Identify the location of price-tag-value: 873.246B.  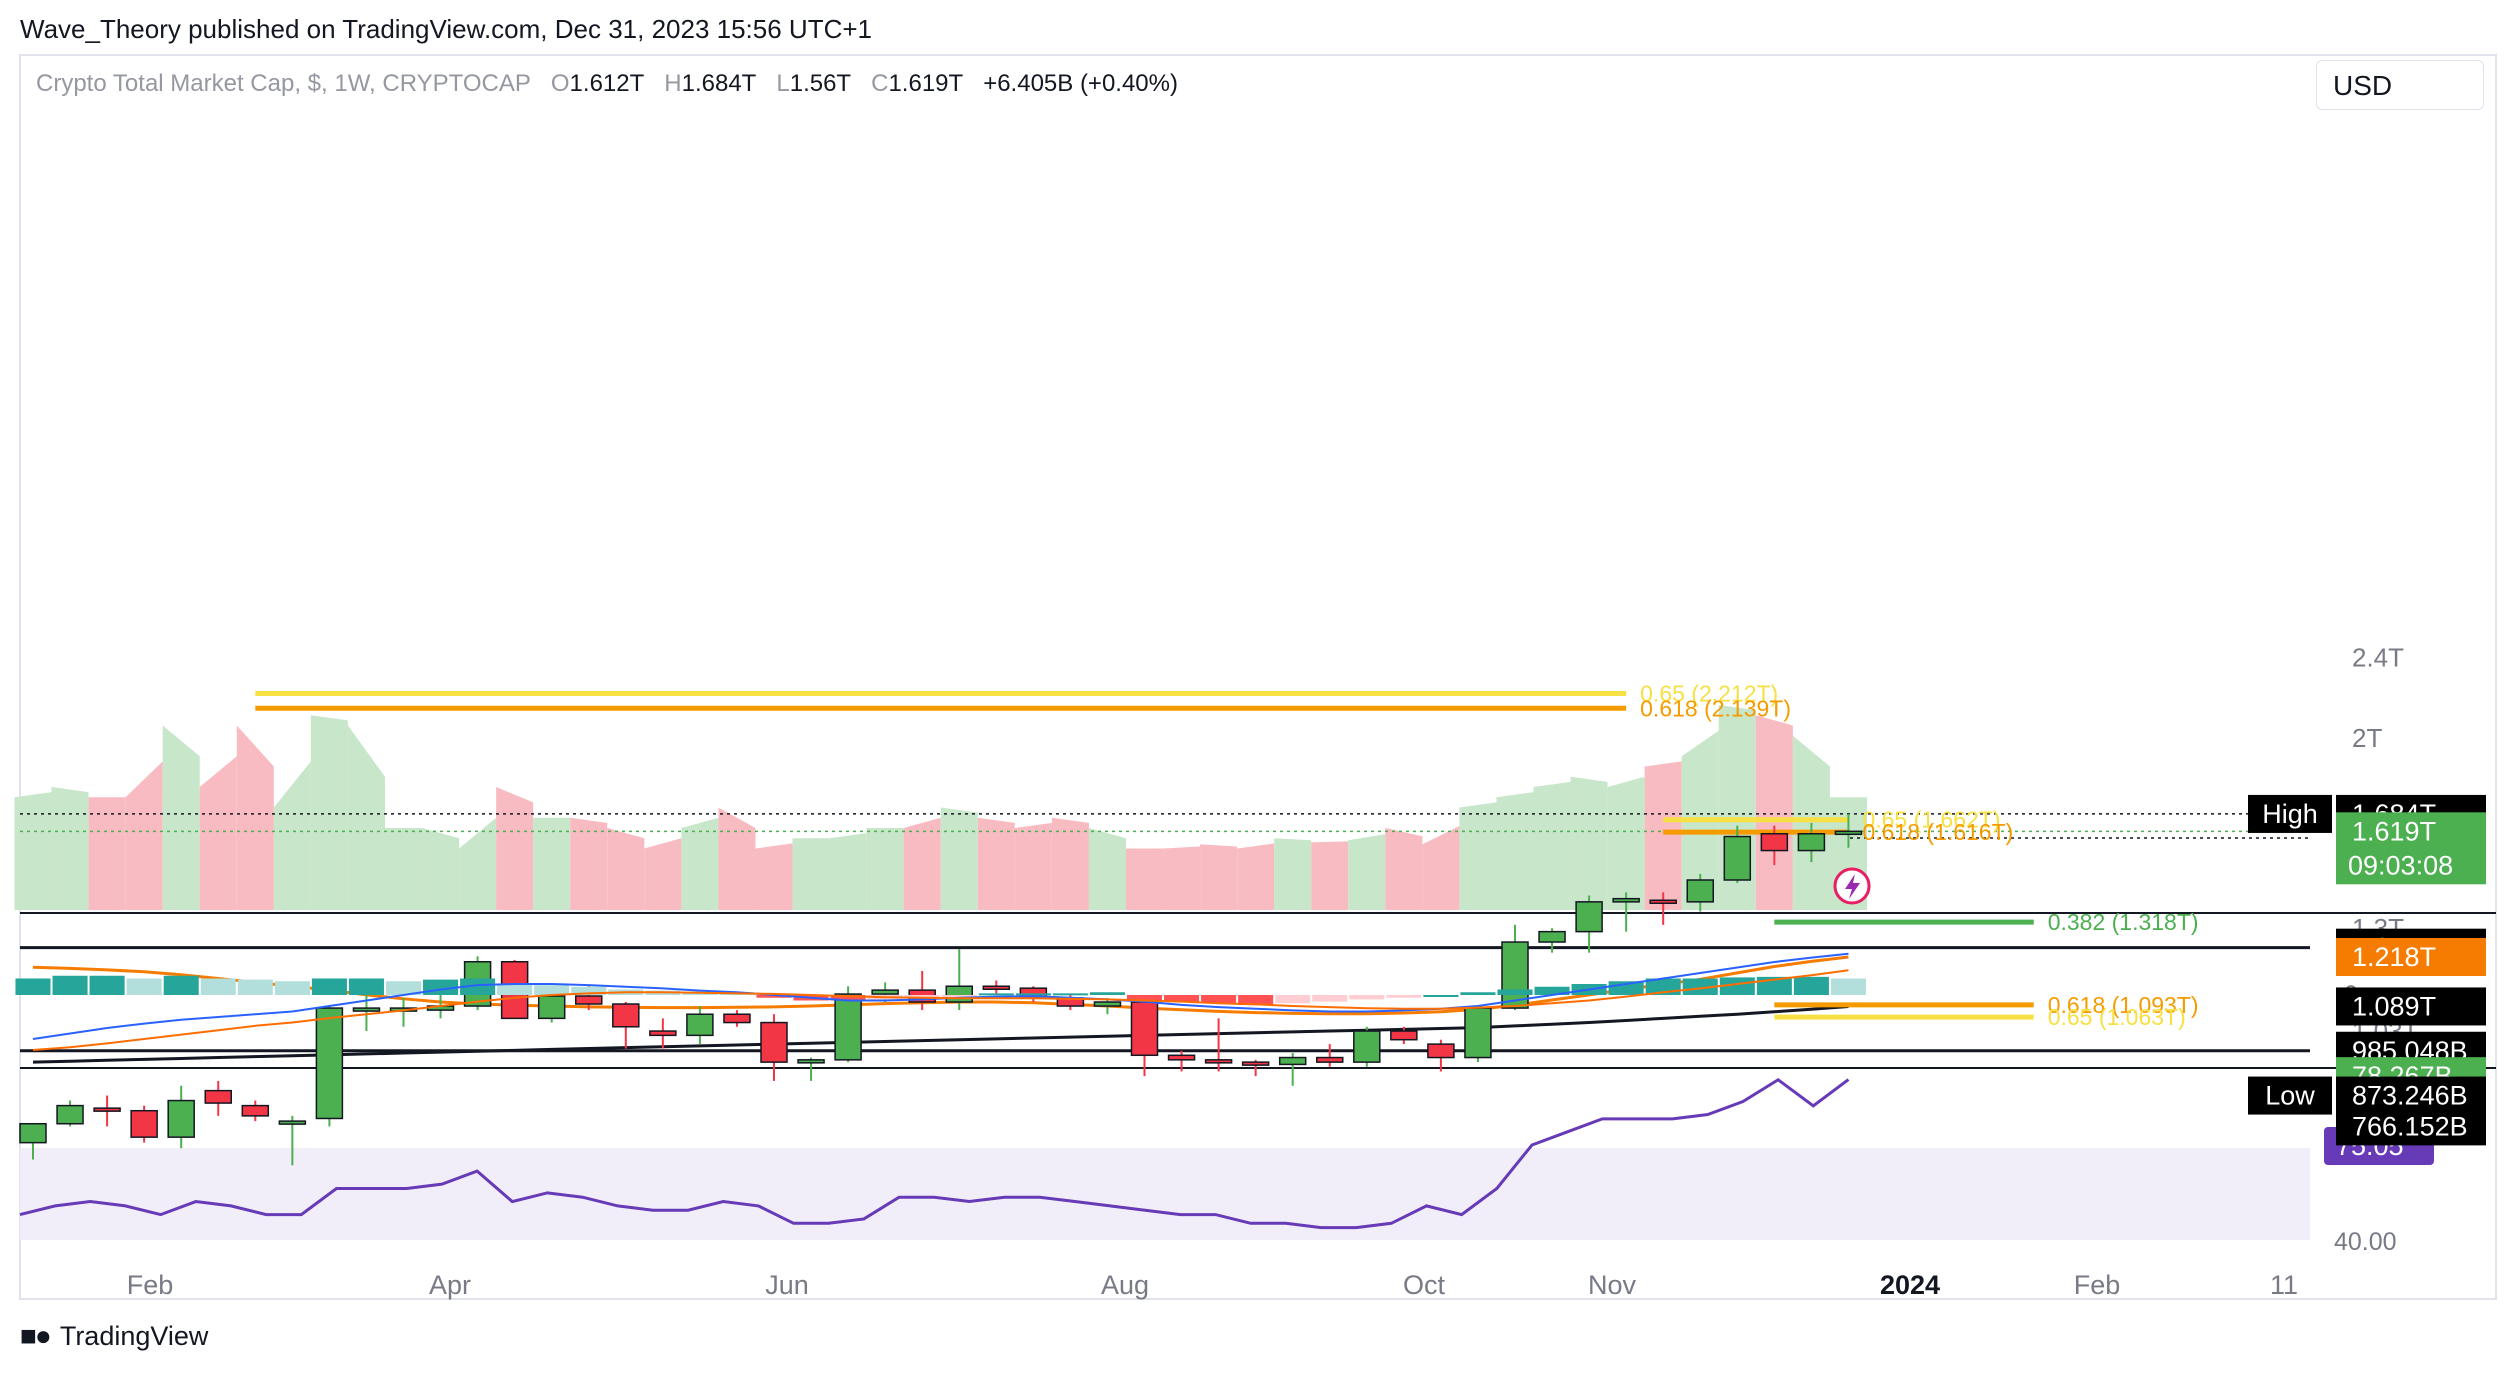
(2410, 1096).